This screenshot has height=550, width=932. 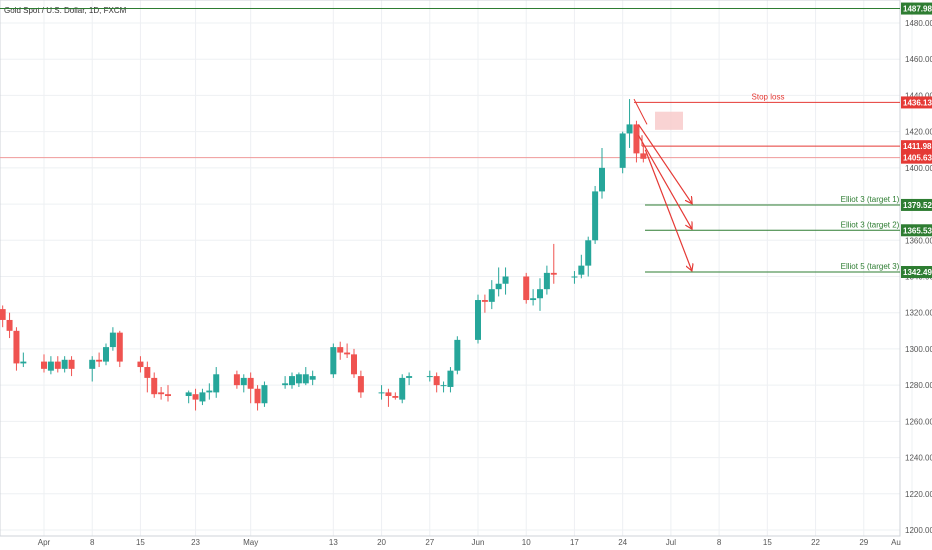 What do you see at coordinates (65, 10) in the screenshot?
I see `chart-title: Gold Spot / U.S. Dollar, 1D, FXCM` at bounding box center [65, 10].